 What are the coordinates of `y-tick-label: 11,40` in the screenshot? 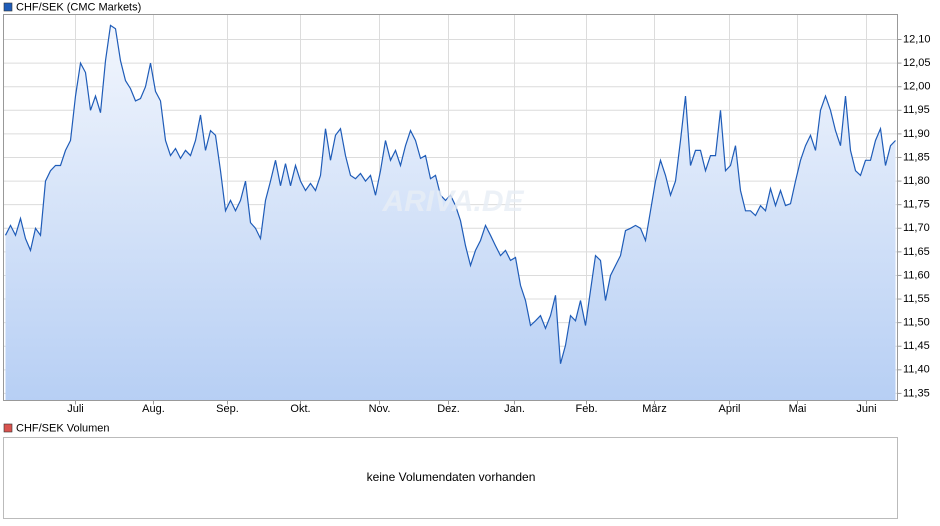 It's located at (916, 370).